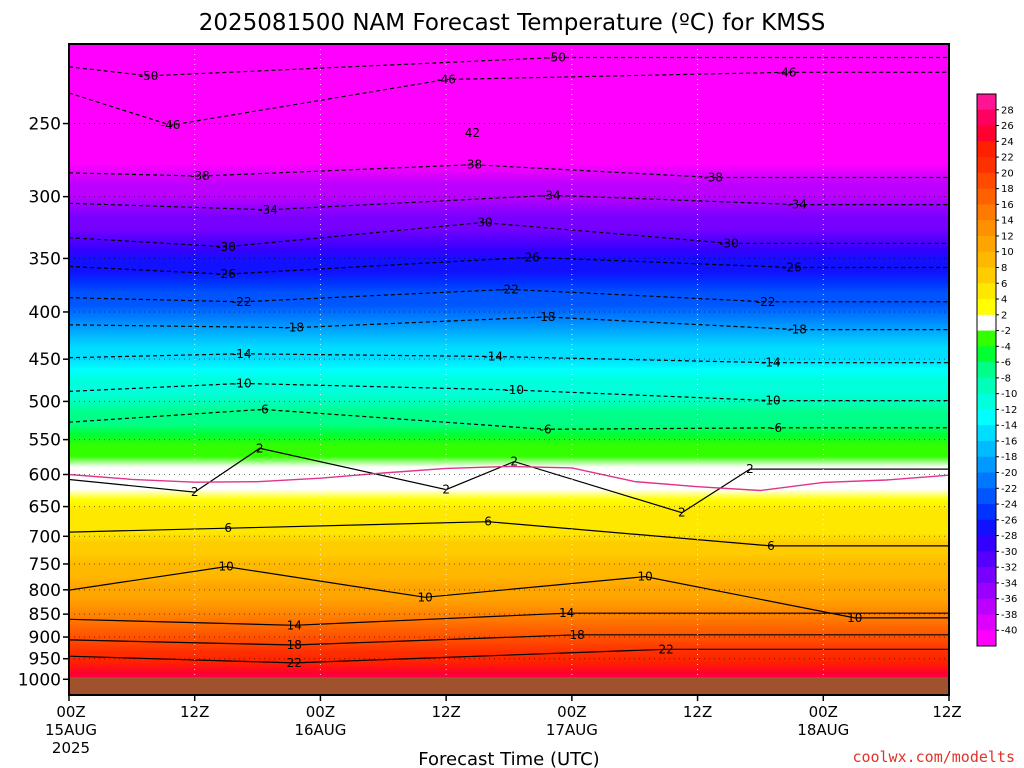 The width and height of the screenshot is (1024, 768). Describe the element at coordinates (1009, 536) in the screenshot. I see `colorbar-label: -28` at that location.